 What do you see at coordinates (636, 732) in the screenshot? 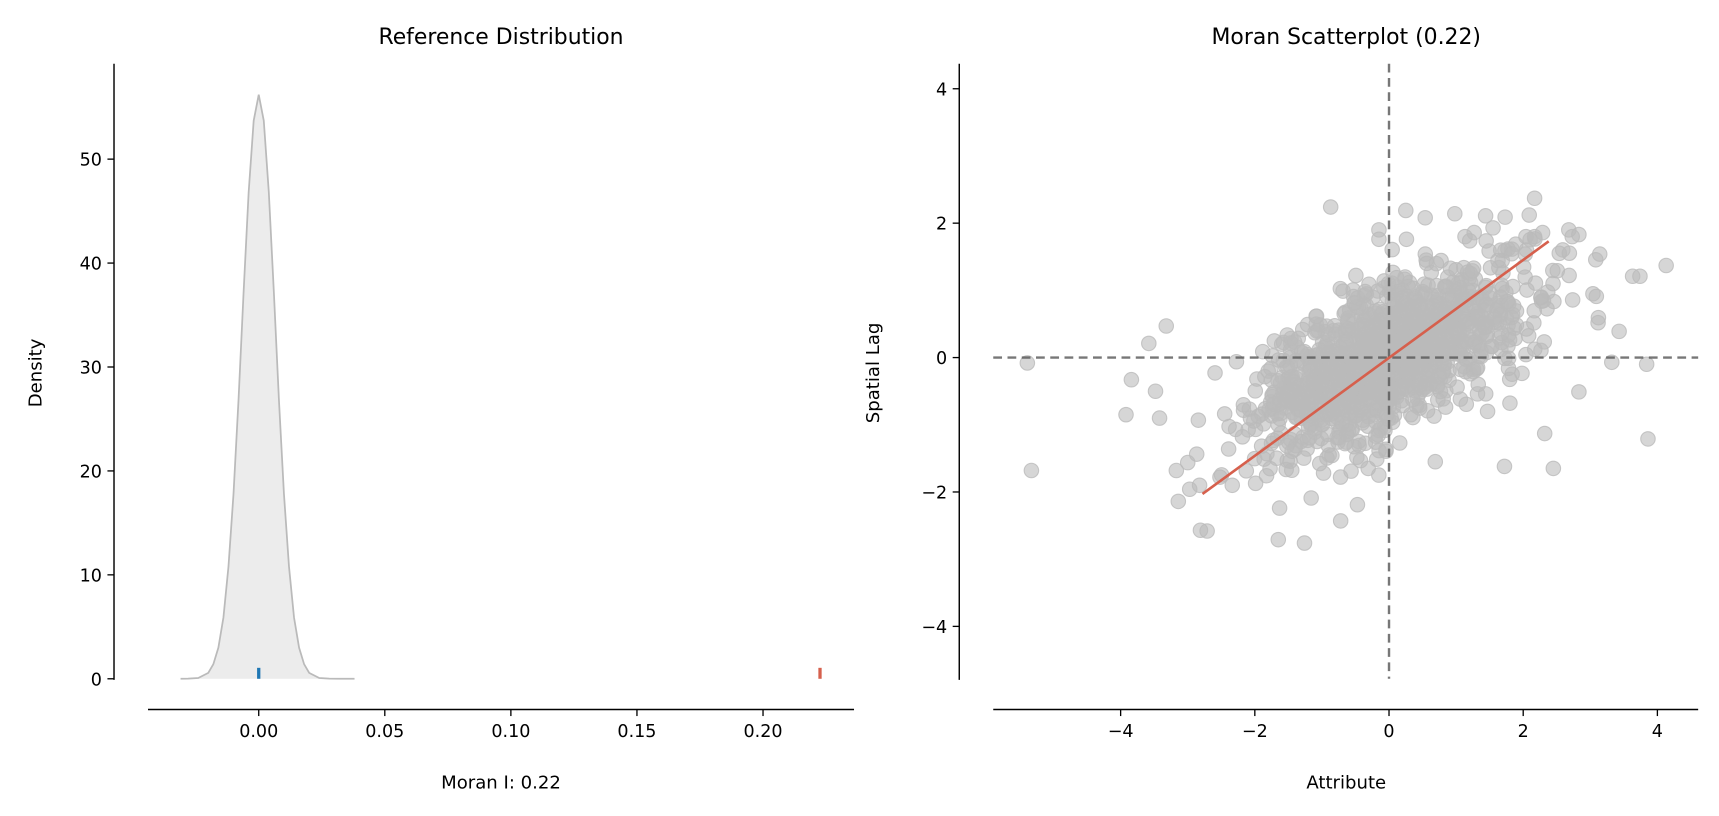
I see `x-tick-label: 0.15` at bounding box center [636, 732].